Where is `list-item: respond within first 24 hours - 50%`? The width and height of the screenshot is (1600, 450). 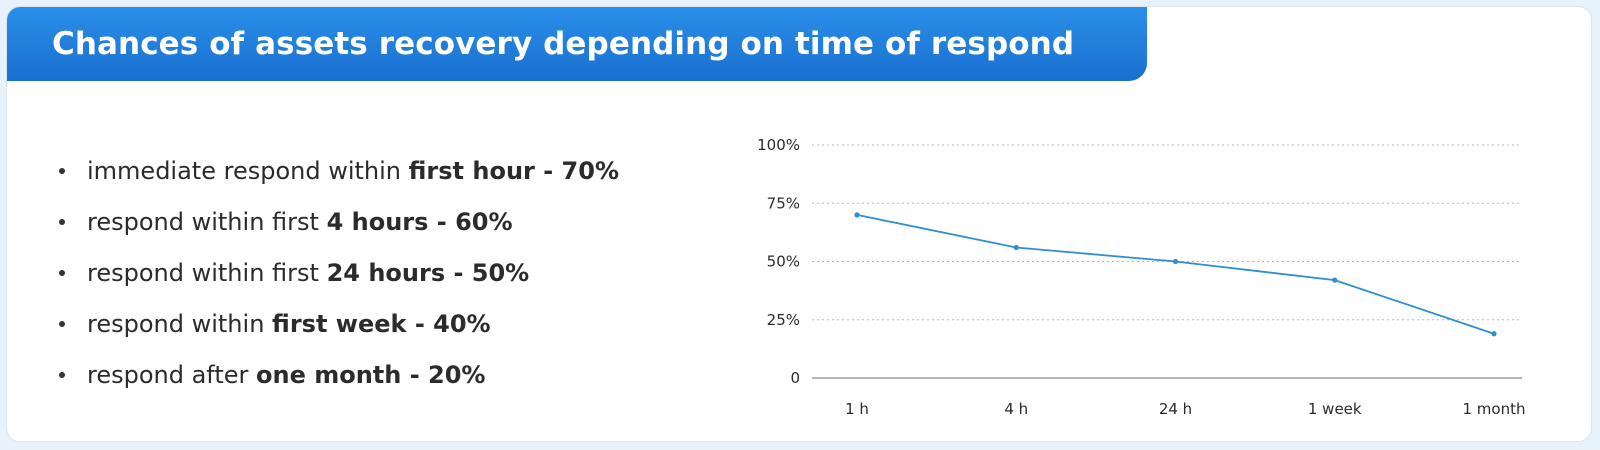
list-item: respond within first 24 hours - 50% is located at coordinates (339, 272).